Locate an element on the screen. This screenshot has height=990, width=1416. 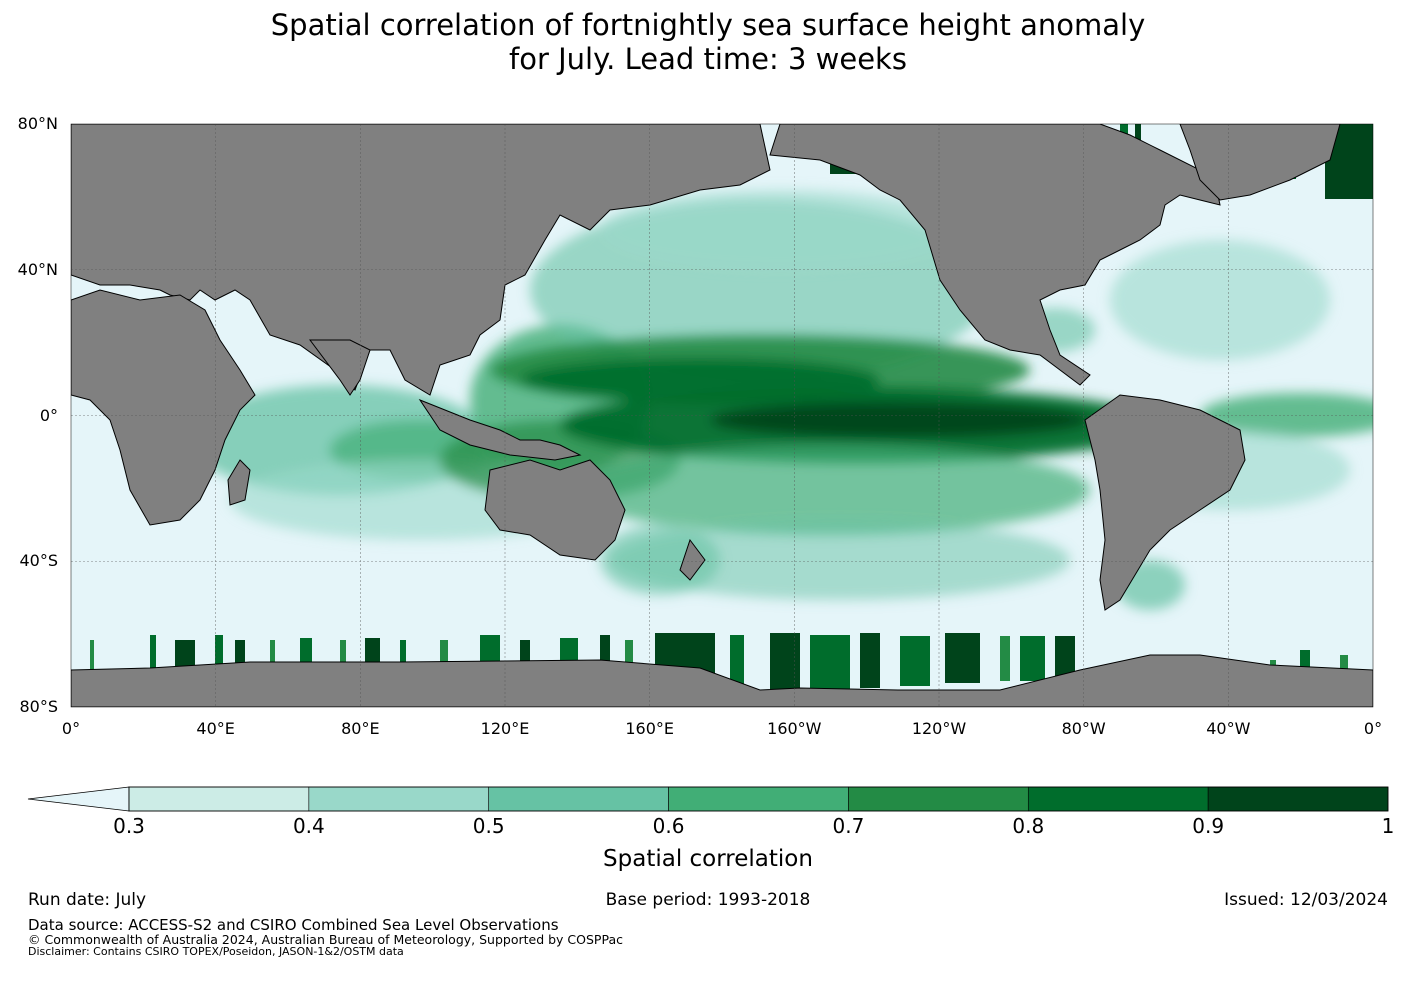
base-period: Base period: 1993-2018 is located at coordinates (708, 900).